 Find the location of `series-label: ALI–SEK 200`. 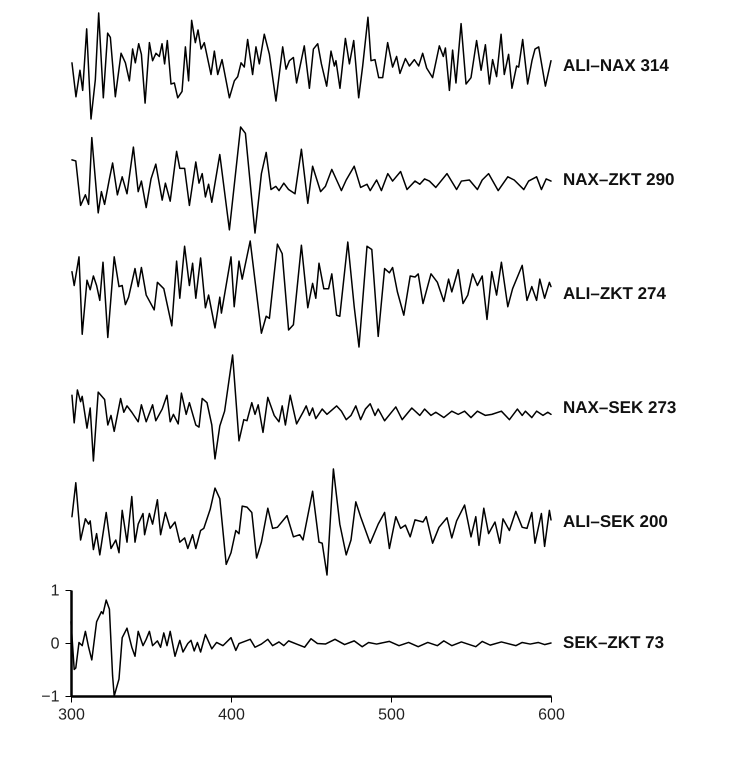

series-label: ALI–SEK 200 is located at coordinates (615, 521).